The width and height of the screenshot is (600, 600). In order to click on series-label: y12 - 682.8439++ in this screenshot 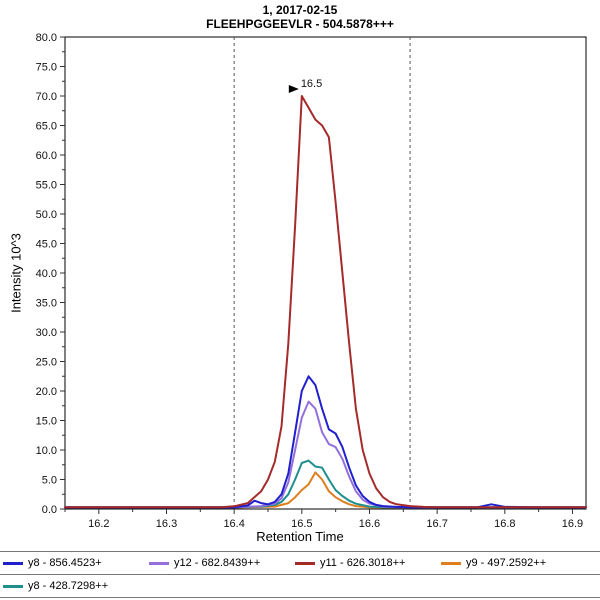, I will do `click(217, 563)`.